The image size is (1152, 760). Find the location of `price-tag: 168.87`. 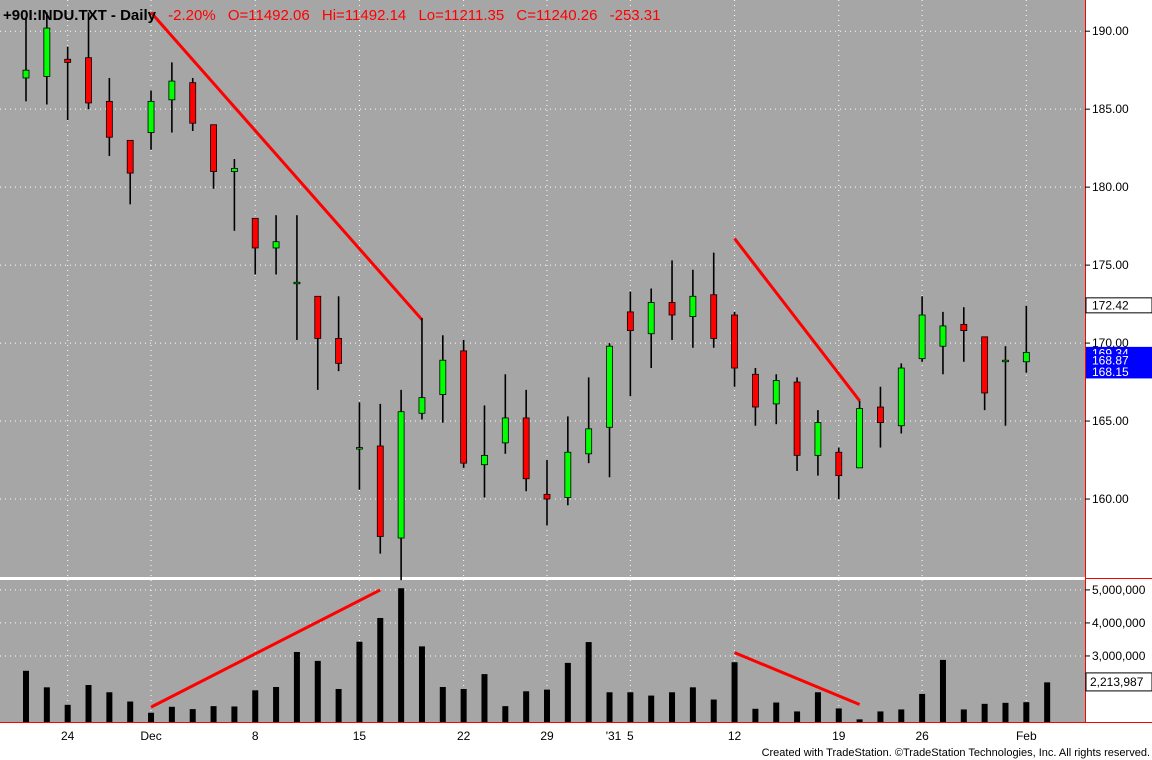

price-tag: 168.87 is located at coordinates (1119, 361).